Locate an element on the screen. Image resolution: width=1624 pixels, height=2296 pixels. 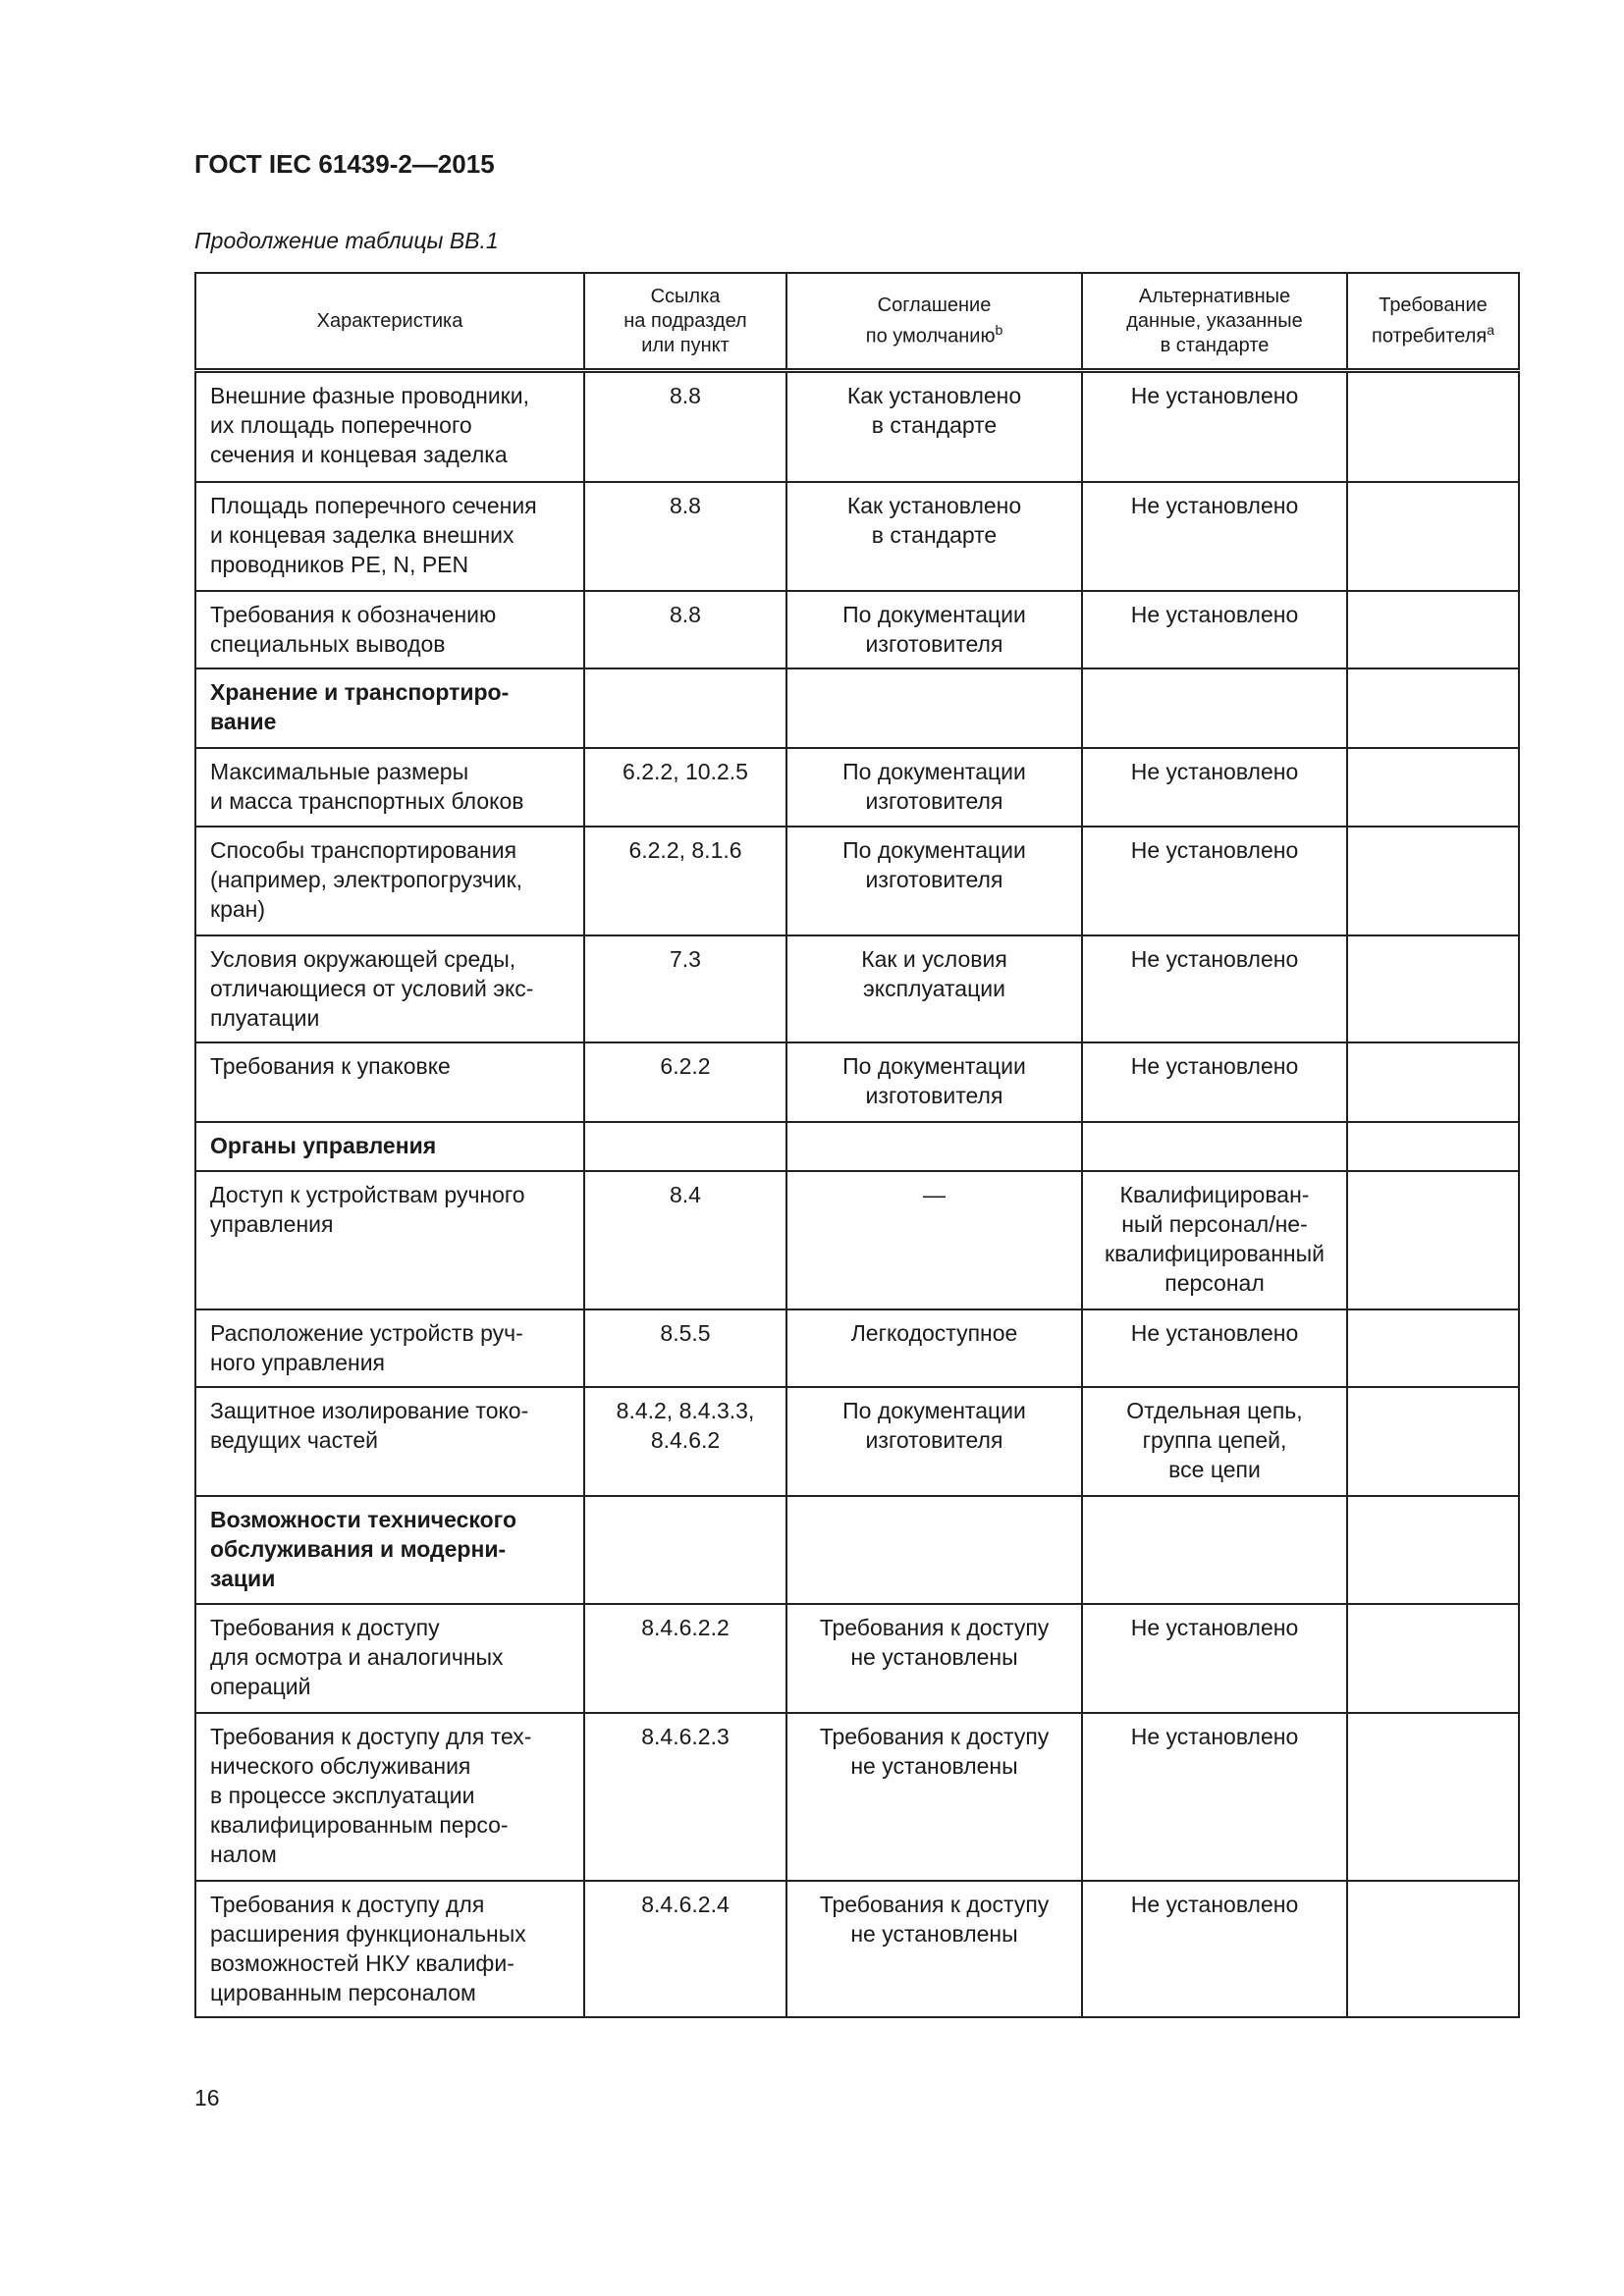
column-header-label: Характеристика is located at coordinates (389, 320).